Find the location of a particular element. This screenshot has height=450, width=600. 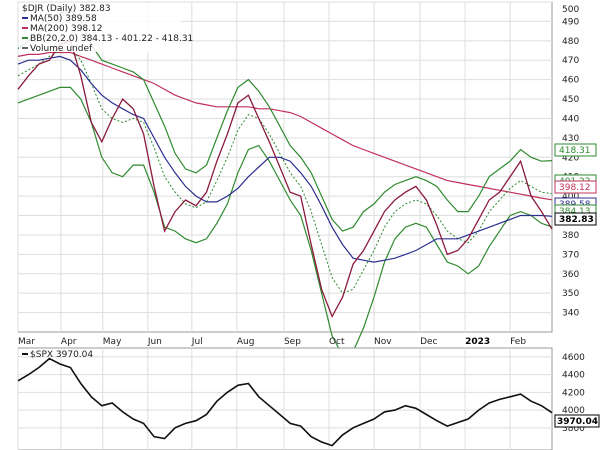

x-tick-label: Dec is located at coordinates (428, 342).